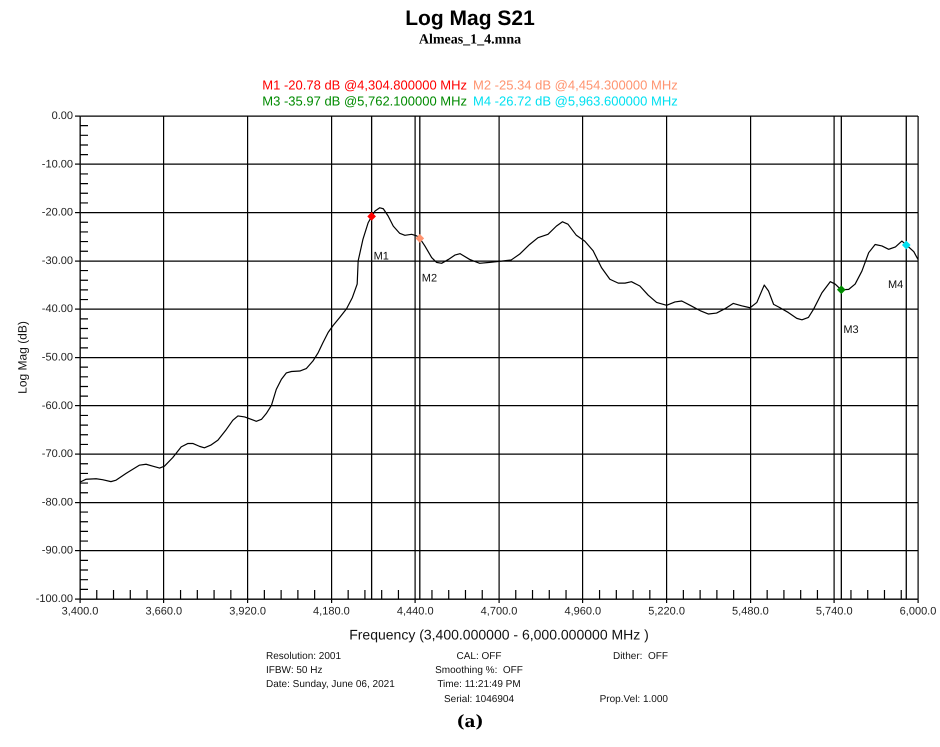 Image resolution: width=940 pixels, height=747 pixels. Describe the element at coordinates (23, 357) in the screenshot. I see `y-axis-title: Log Mag (dB)` at that location.